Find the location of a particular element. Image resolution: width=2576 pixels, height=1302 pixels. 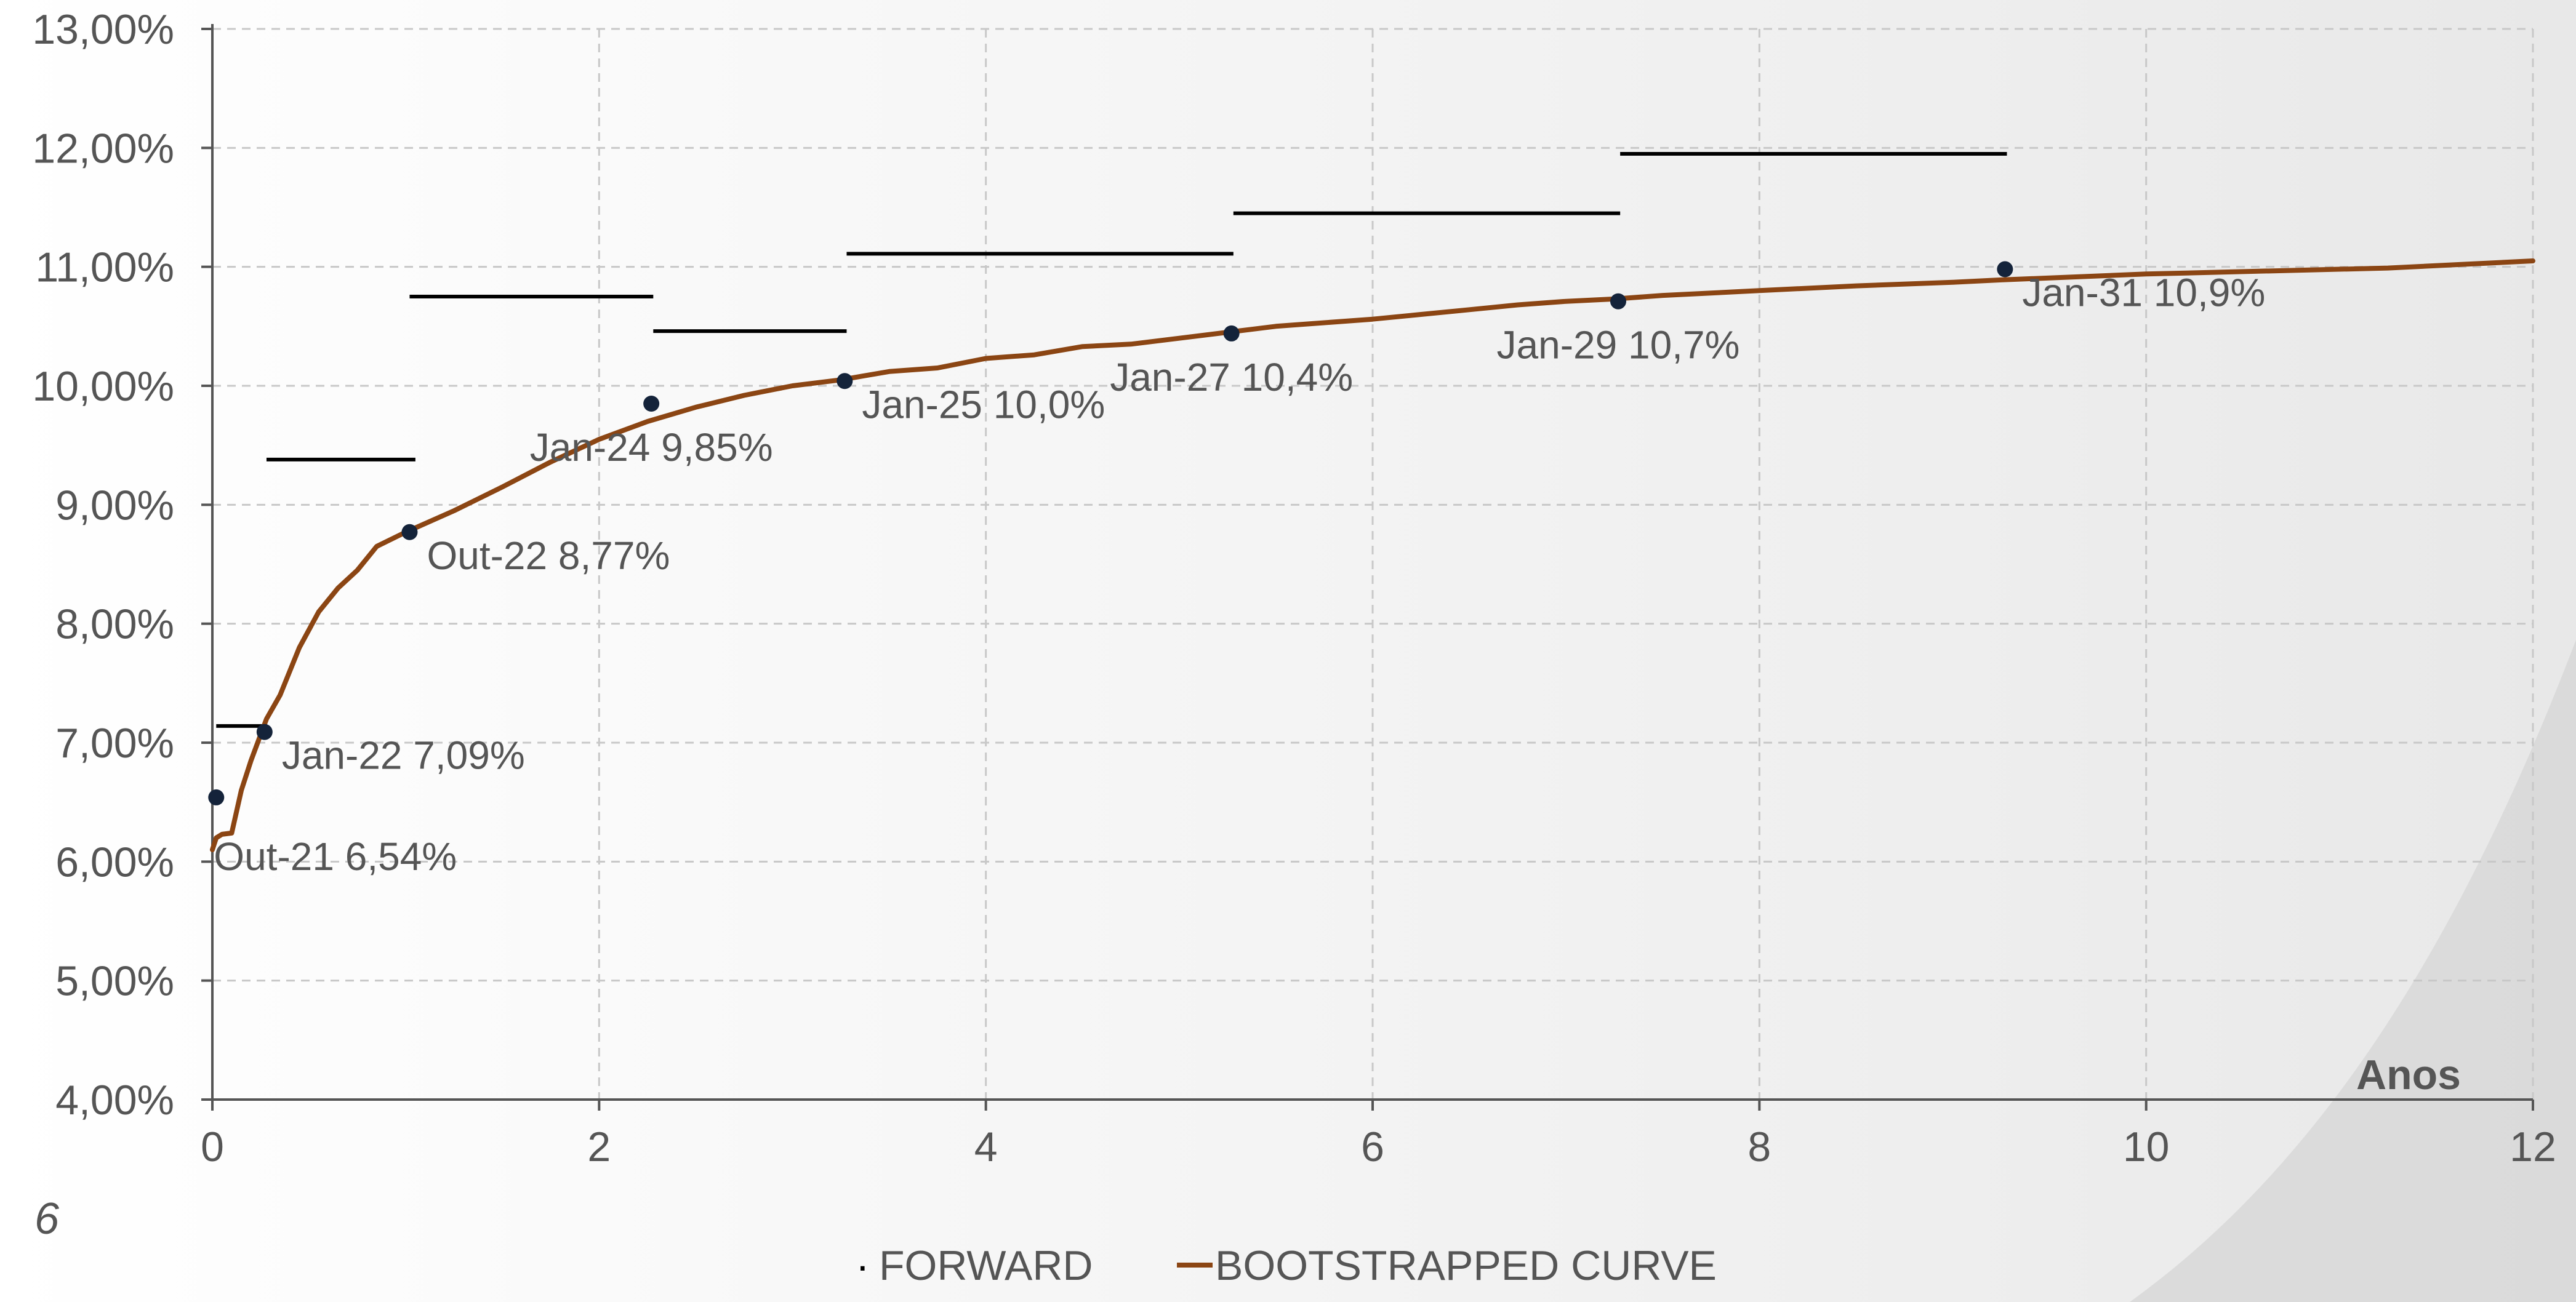

x-tick-label: 10 is located at coordinates (2146, 1147).